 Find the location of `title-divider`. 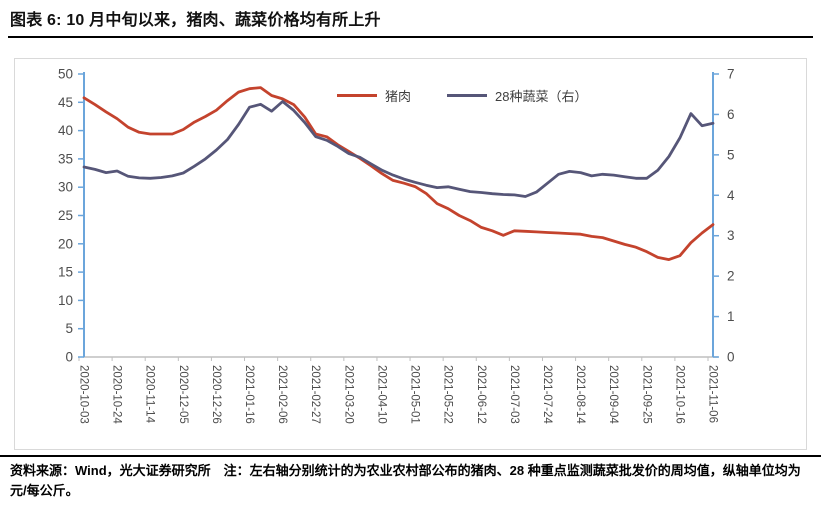

title-divider is located at coordinates (410, 37).